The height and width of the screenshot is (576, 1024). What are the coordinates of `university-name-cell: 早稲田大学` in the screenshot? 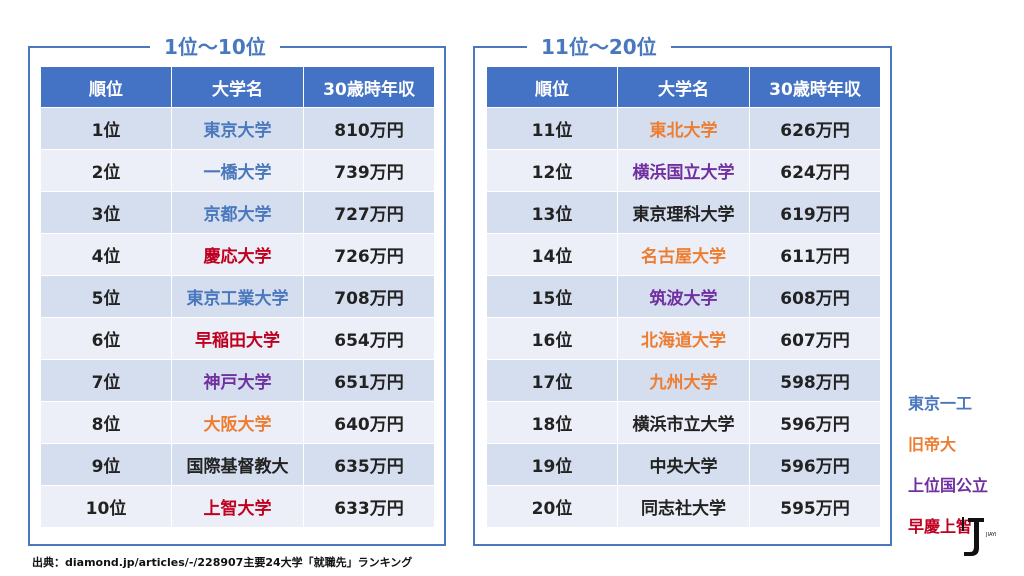 It's located at (238, 339).